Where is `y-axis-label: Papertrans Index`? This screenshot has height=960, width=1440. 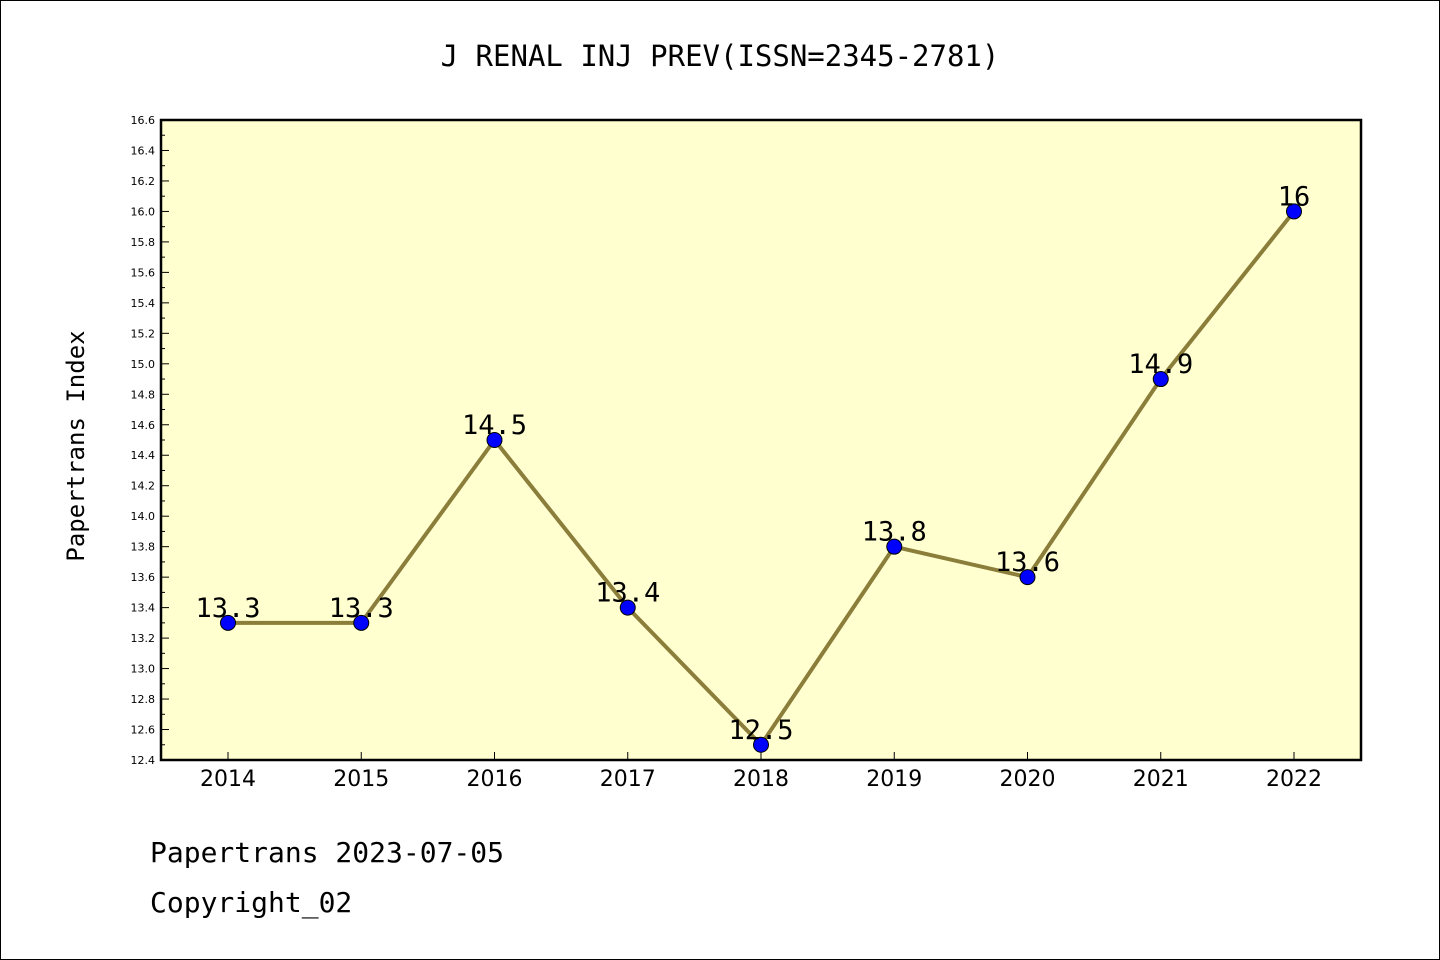
y-axis-label: Papertrans Index is located at coordinates (76, 445).